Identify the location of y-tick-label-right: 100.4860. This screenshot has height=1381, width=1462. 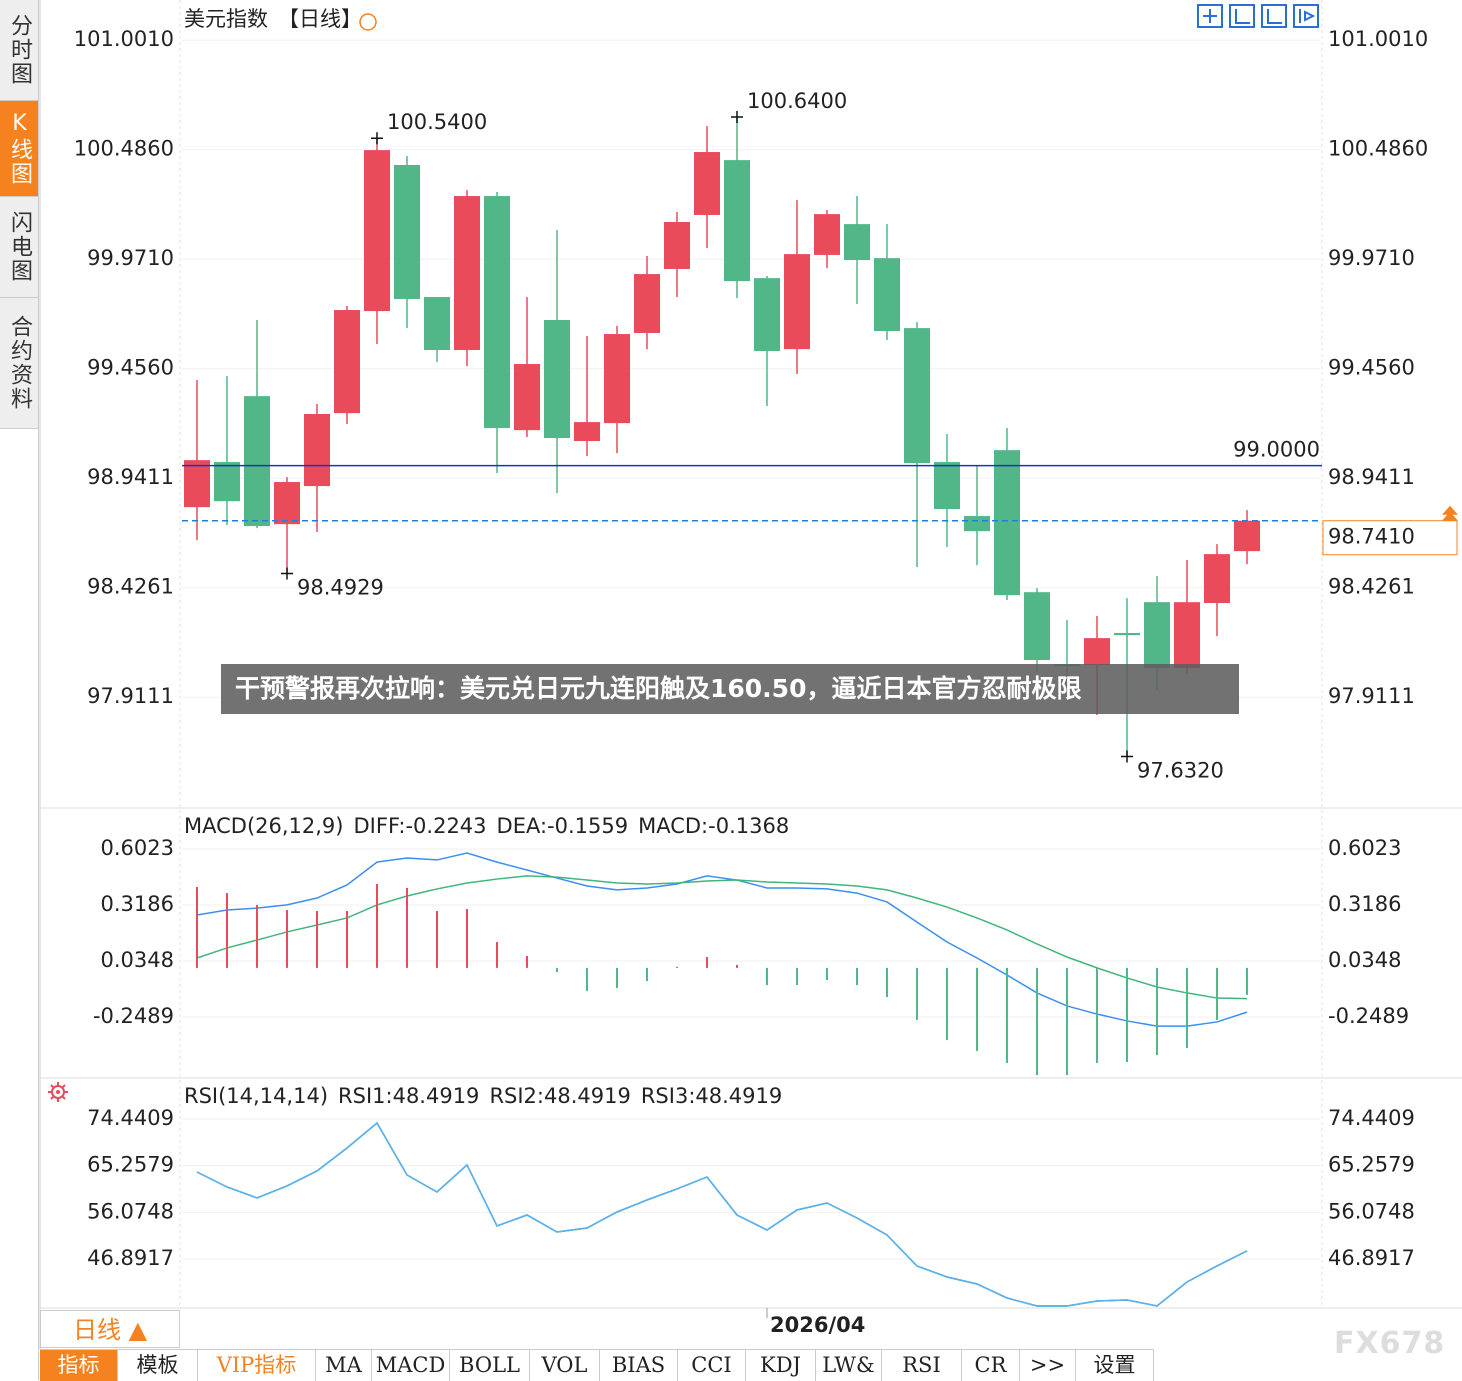
(1378, 149).